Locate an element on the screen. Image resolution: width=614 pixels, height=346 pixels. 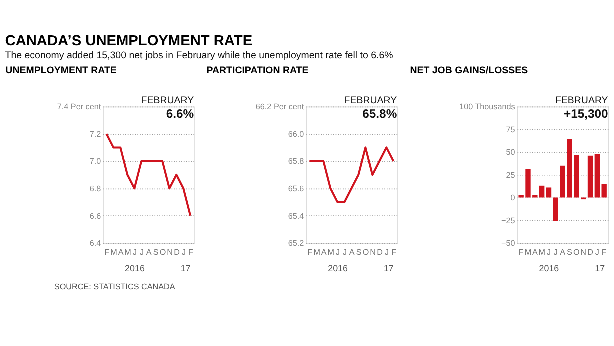
y-tick-label: 7.2 is located at coordinates (96, 134).